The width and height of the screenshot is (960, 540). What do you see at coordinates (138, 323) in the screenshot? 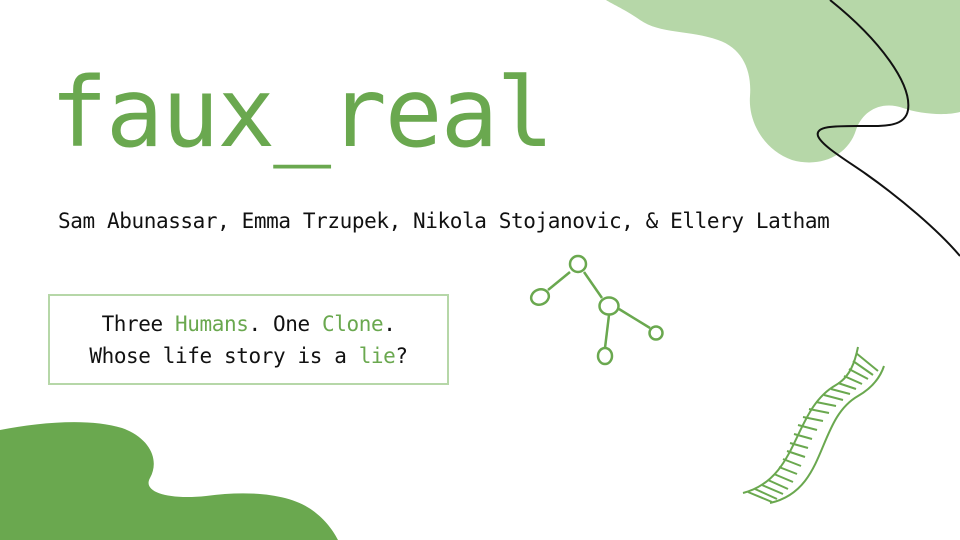
I see `tagline-text: Three` at bounding box center [138, 323].